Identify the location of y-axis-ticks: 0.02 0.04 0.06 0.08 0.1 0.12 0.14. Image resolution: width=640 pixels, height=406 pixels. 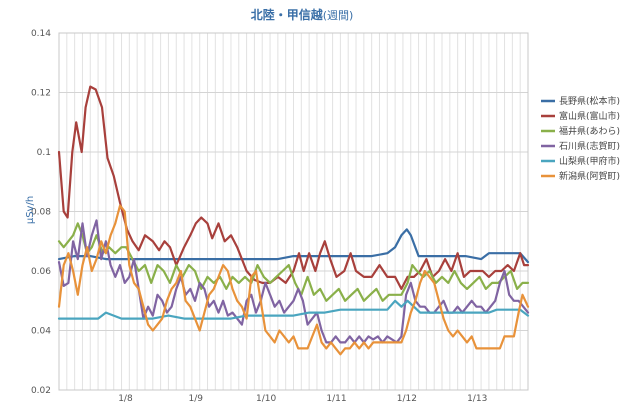
(41, 212).